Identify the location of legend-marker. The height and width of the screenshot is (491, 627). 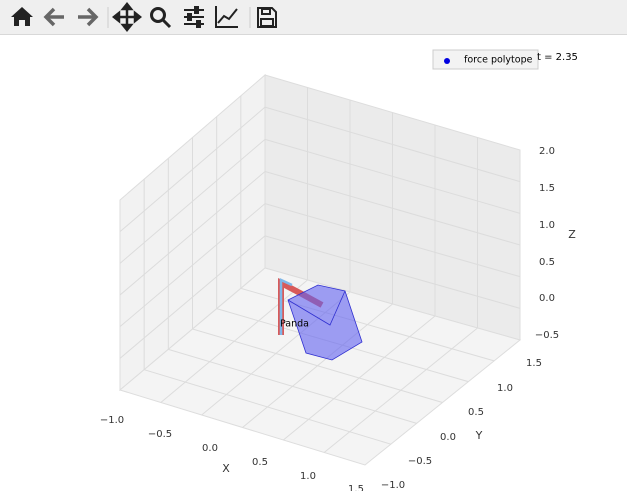
(447, 61).